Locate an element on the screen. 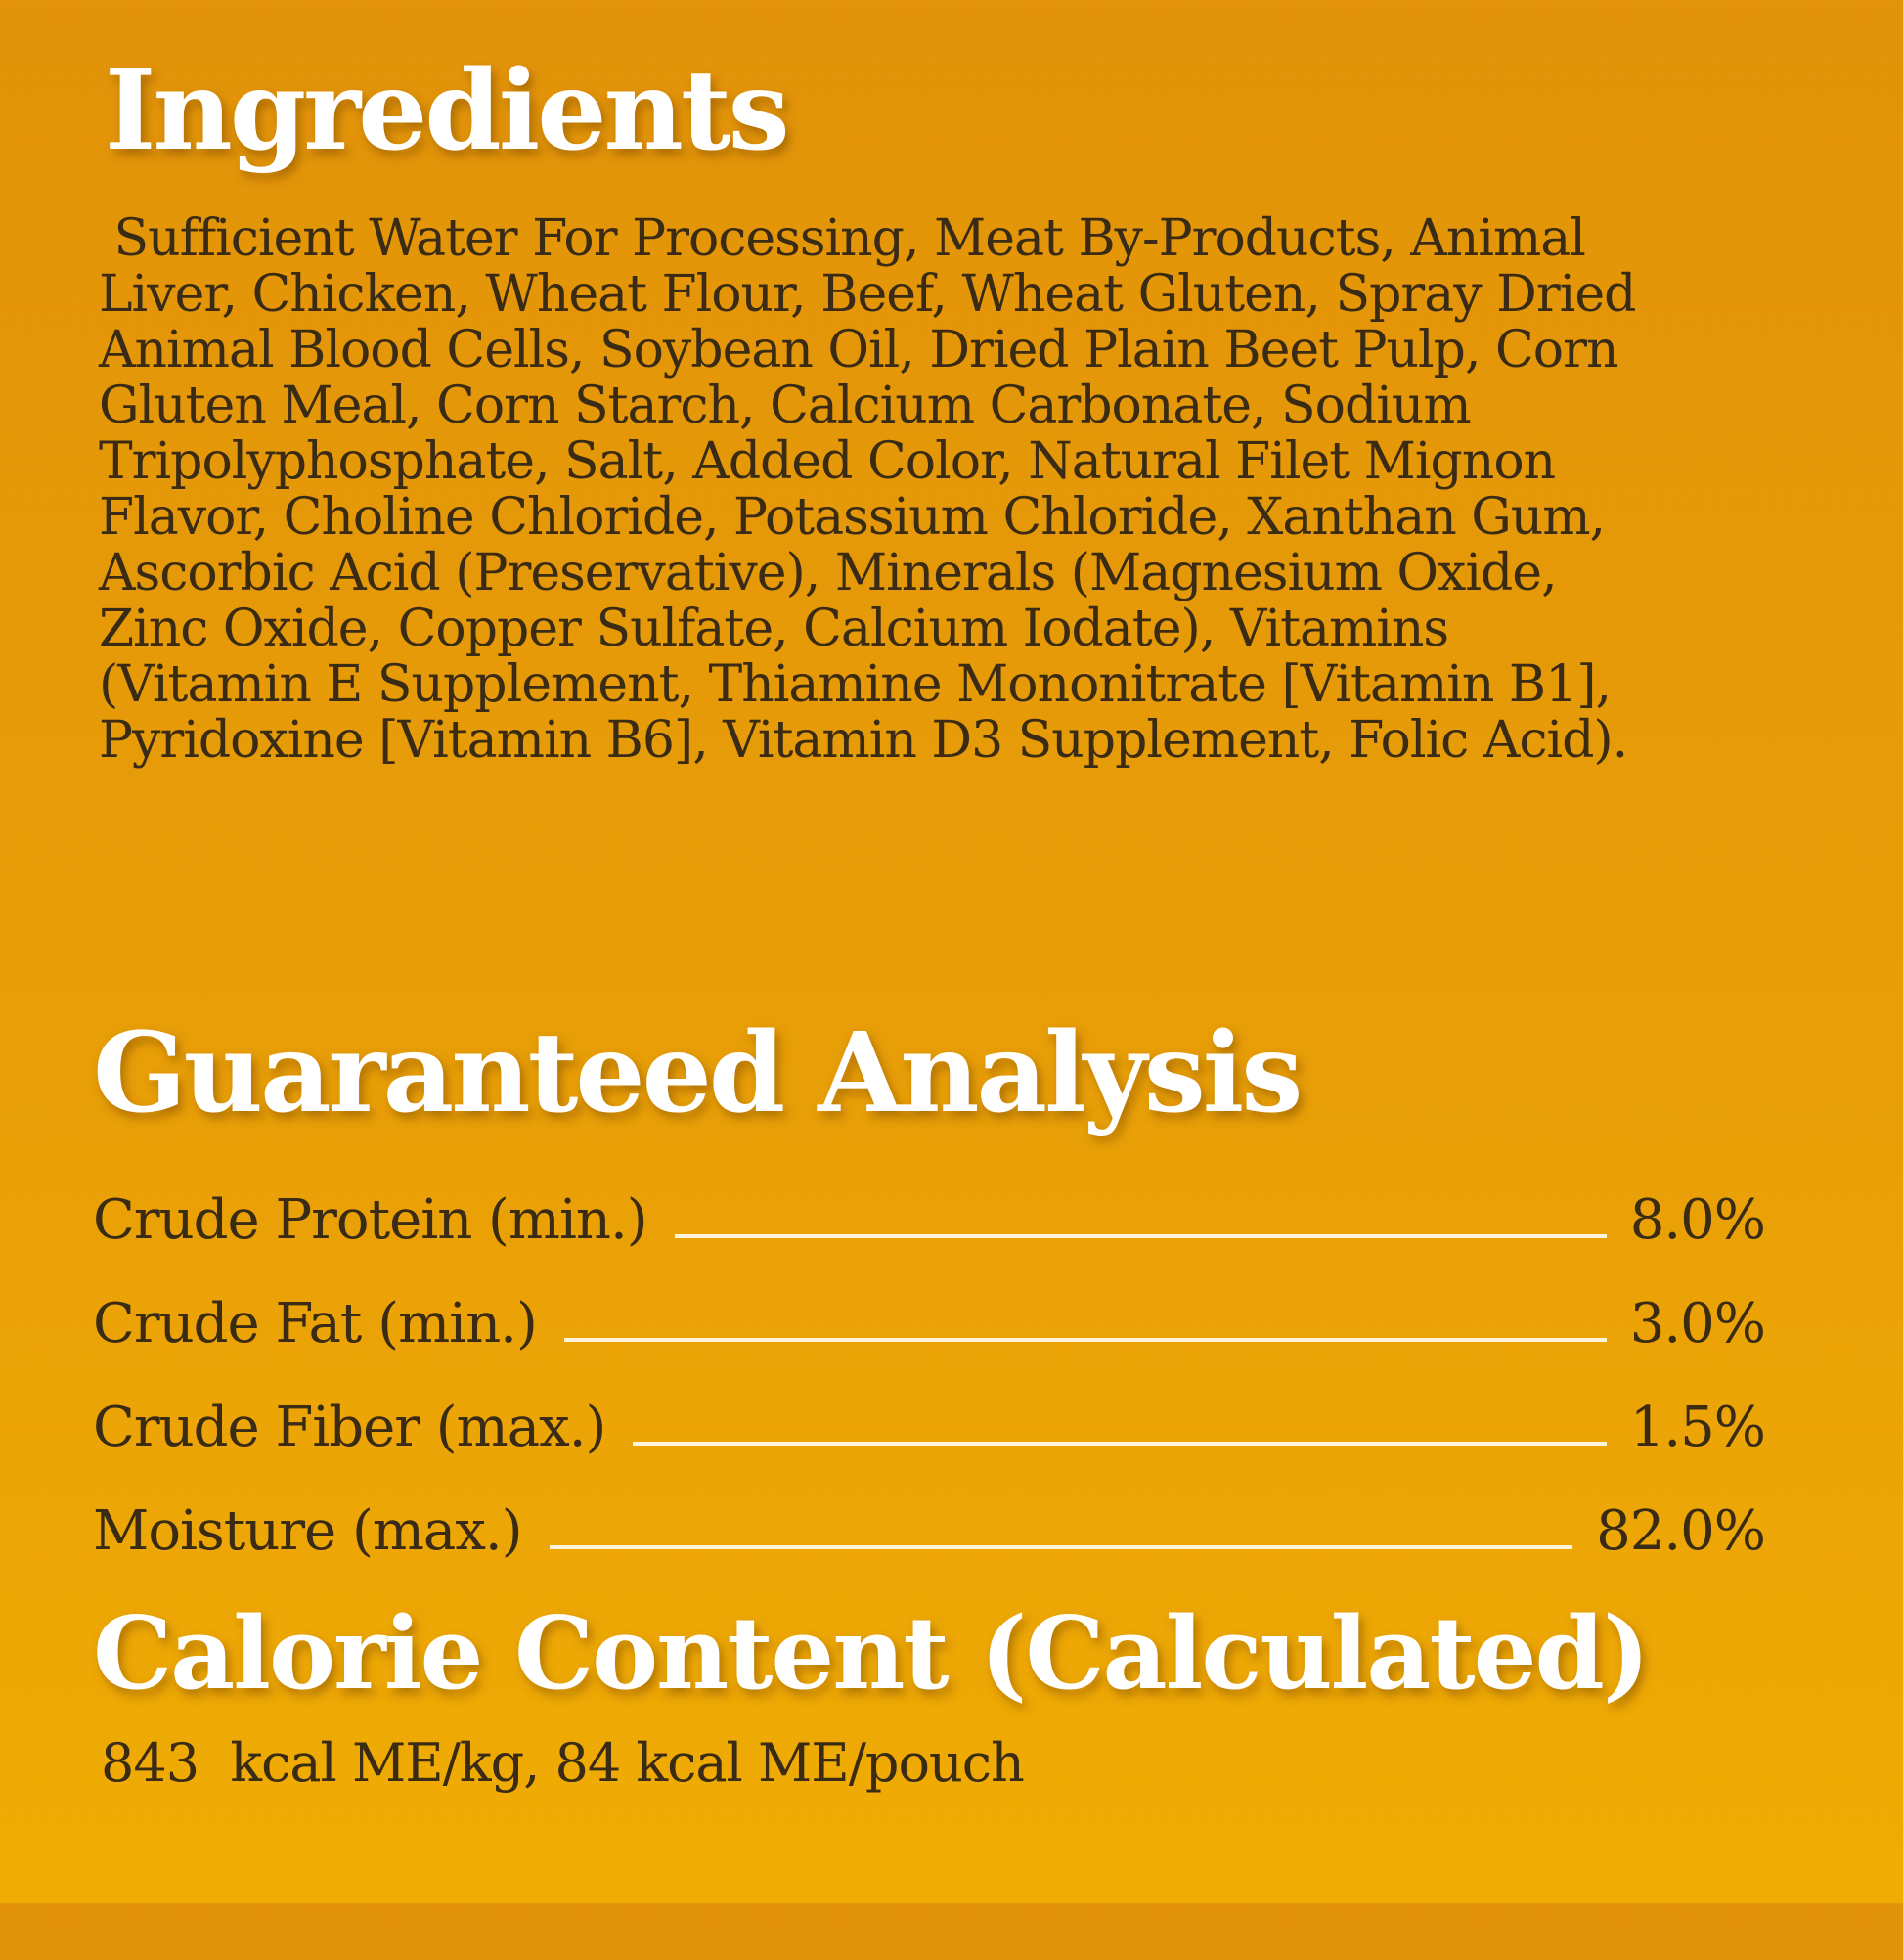 The width and height of the screenshot is (1903, 1960). analysis-label: Moisture (max.) is located at coordinates (308, 1531).